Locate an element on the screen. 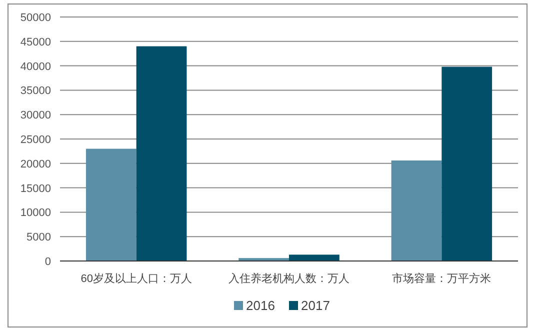 The height and width of the screenshot is (333, 533). y-tick-label: 0 is located at coordinates (47, 262).